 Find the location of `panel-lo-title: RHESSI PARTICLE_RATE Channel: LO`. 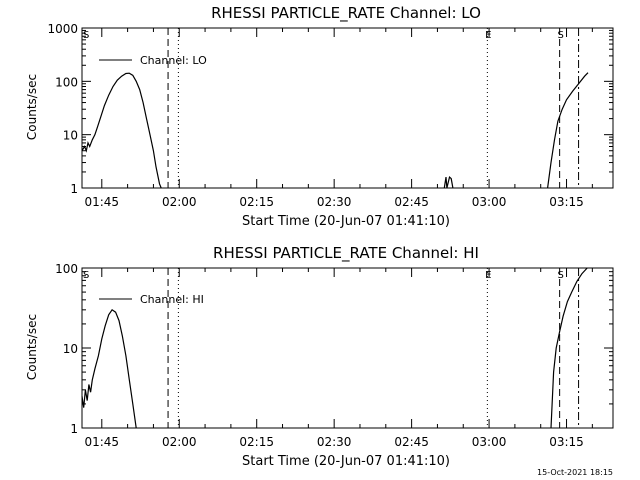

panel-lo-title: RHESSI PARTICLE_RATE Channel: LO is located at coordinates (346, 13).